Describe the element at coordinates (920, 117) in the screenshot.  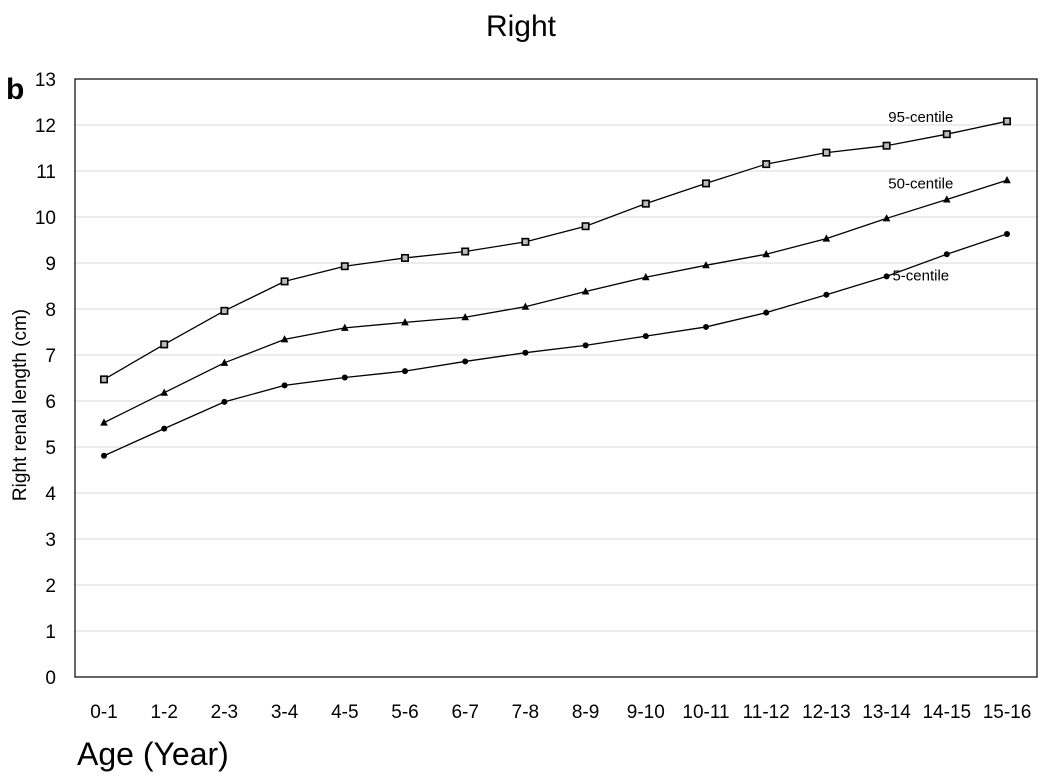
I see `series-label: 95-centile` at that location.